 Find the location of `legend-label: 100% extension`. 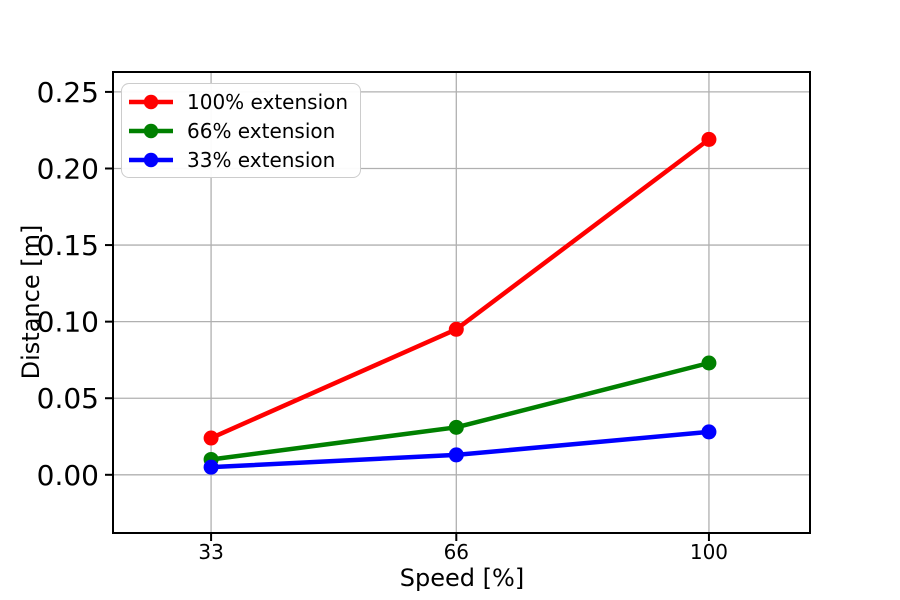

legend-label: 100% extension is located at coordinates (268, 101).